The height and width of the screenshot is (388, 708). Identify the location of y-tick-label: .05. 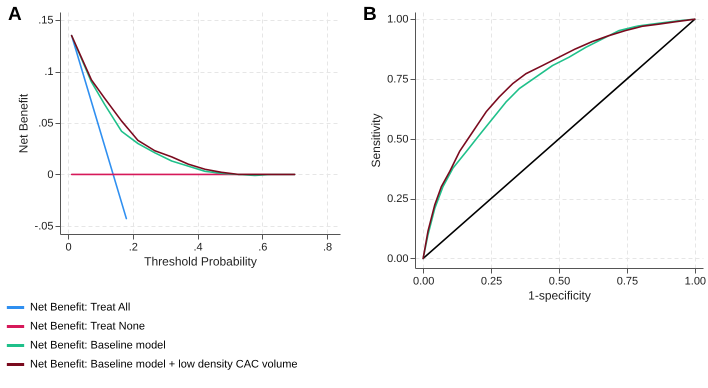
(46, 124).